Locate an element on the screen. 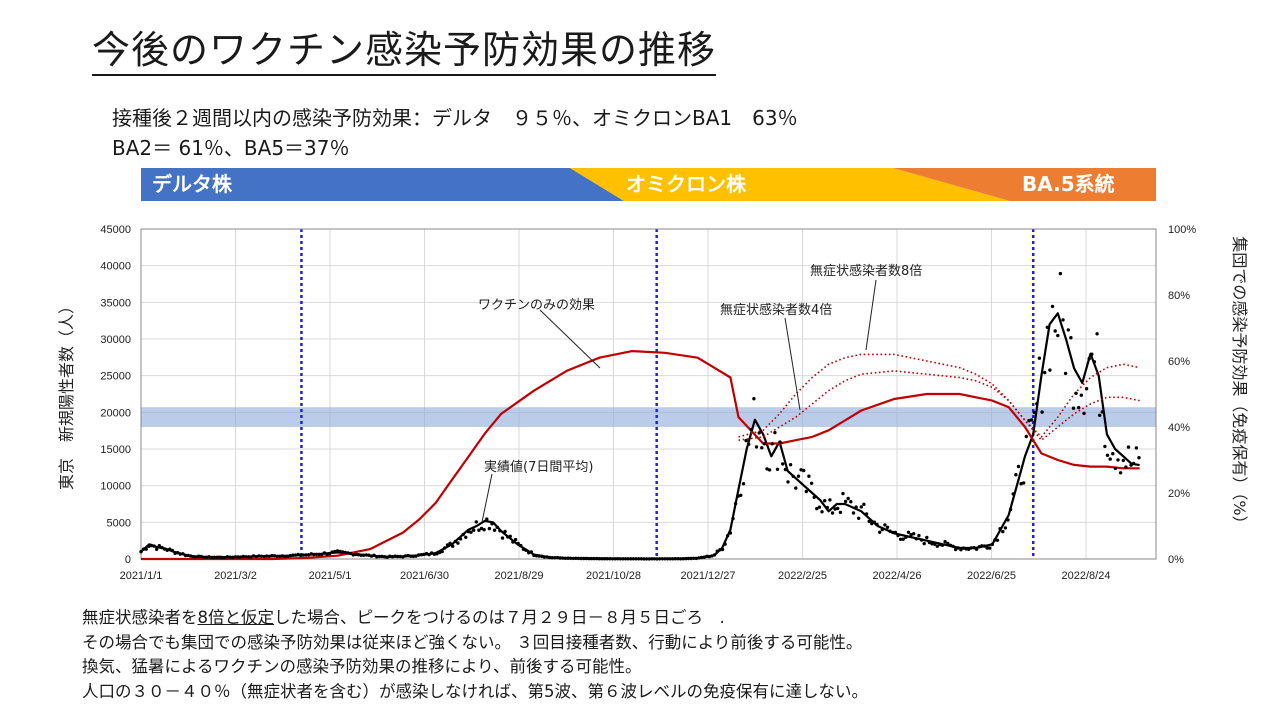 The width and height of the screenshot is (1280, 720). variant-band: デルタ株 オミクロン株 BA.5系統 is located at coordinates (648, 184).